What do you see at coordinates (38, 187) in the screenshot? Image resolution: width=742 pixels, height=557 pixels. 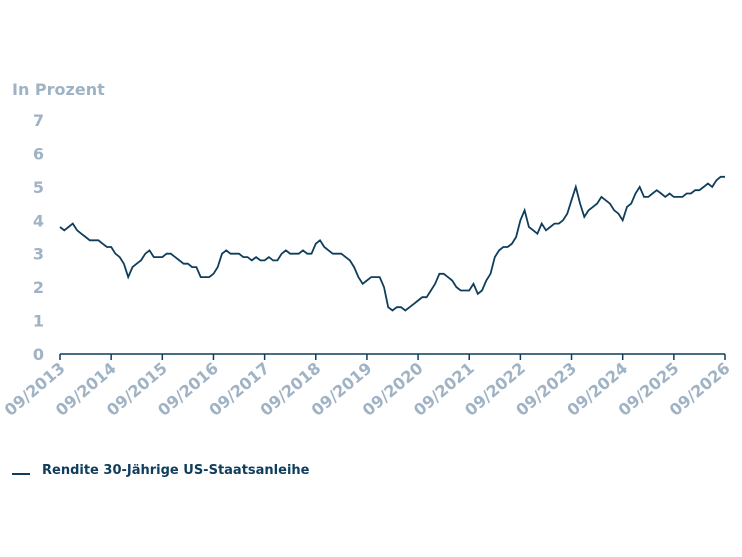 I see `y-tick-label: 5` at bounding box center [38, 187].